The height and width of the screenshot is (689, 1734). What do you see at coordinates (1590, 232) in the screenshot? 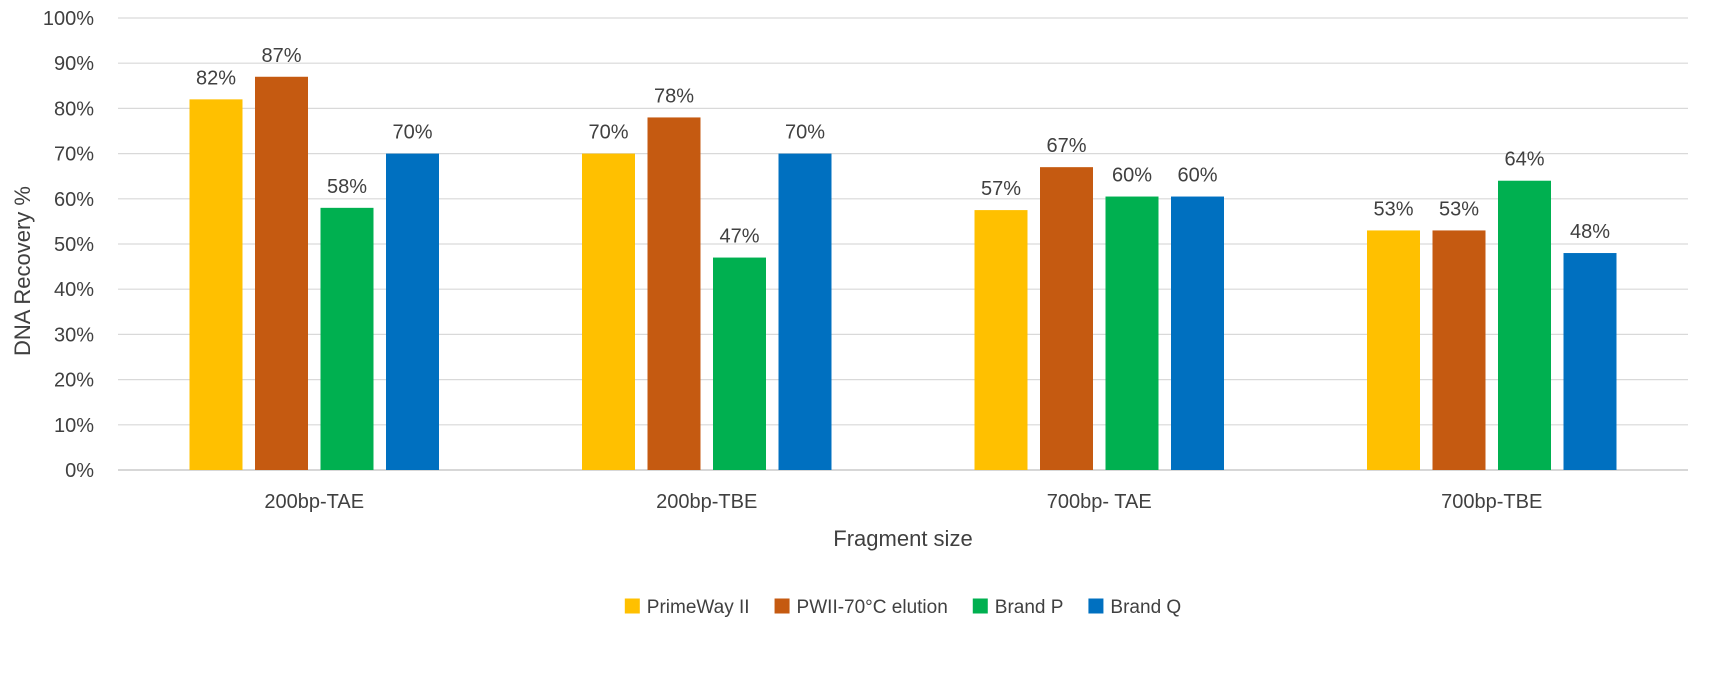
I see `data-label: 48%` at bounding box center [1590, 232].